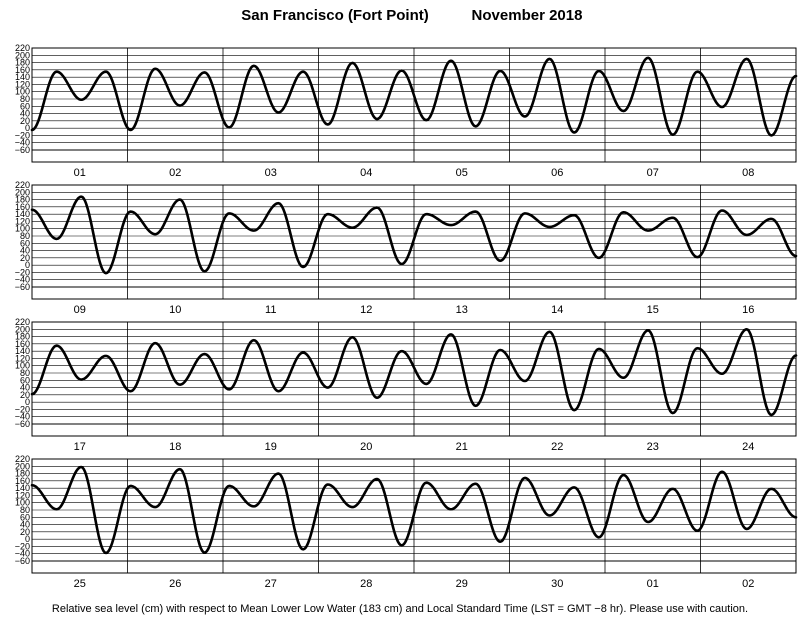 The width and height of the screenshot is (800, 618). What do you see at coordinates (335, 15) in the screenshot?
I see `chart-title-location: San Francisco (Fort Point)` at bounding box center [335, 15].